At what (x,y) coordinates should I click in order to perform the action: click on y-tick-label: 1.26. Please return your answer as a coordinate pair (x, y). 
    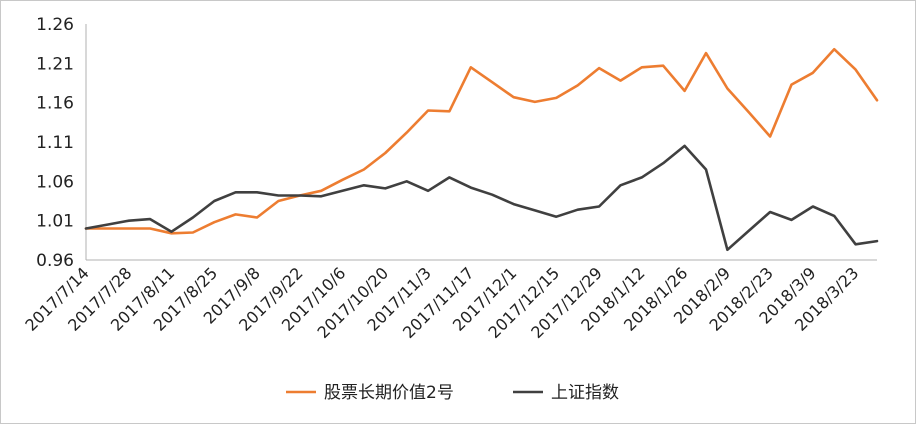
    Looking at the image, I should click on (55, 25).